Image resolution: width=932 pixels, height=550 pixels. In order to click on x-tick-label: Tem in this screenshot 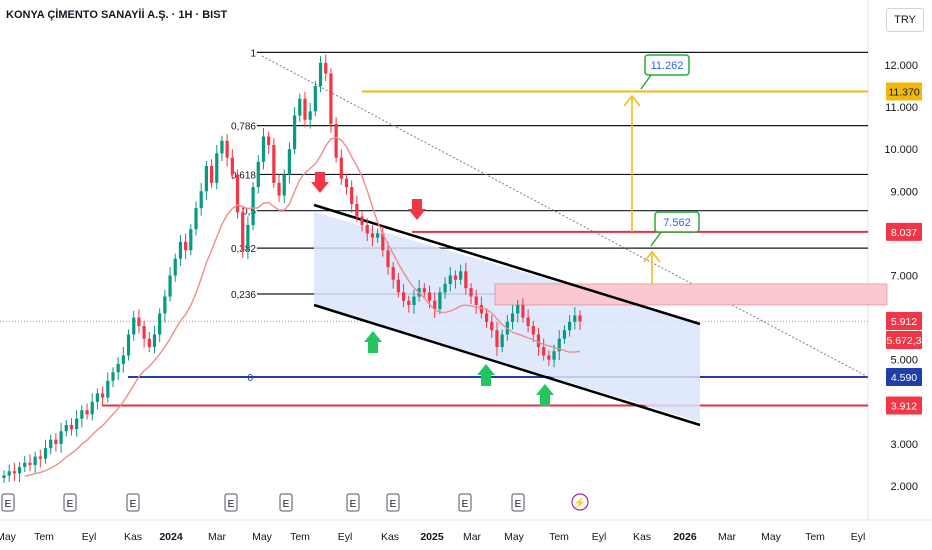, I will do `click(815, 537)`.